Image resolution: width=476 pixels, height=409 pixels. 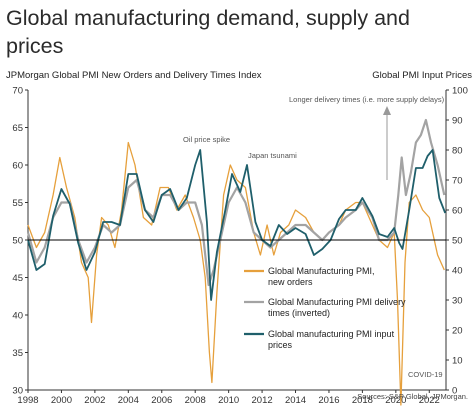 What do you see at coordinates (457, 211) in the screenshot?
I see `right-tick-label: 60` at bounding box center [457, 211].